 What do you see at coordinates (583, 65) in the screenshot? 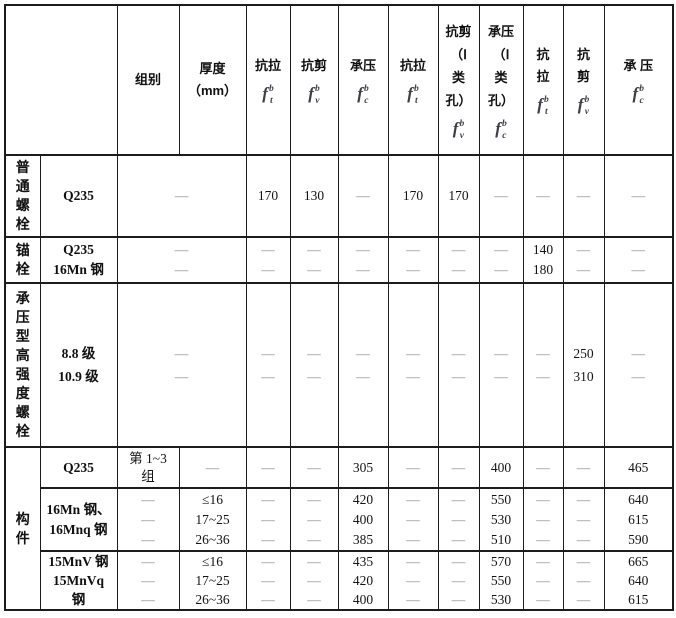
I see `hdr-shear-3-label: 抗 剪` at bounding box center [583, 65].